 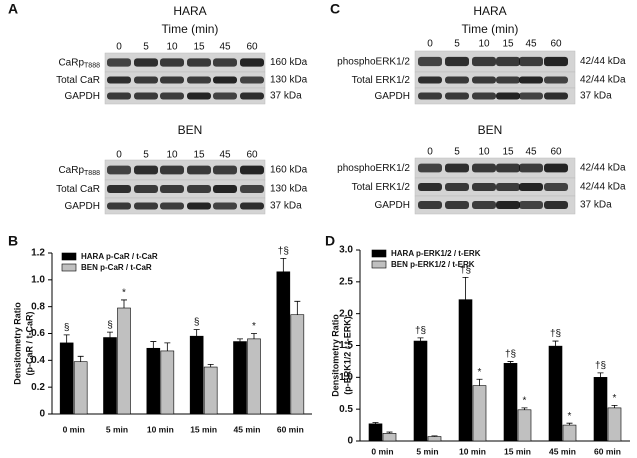 I want to click on y-axis-label: (p-CaR / t-CaR), so click(x=29, y=344).